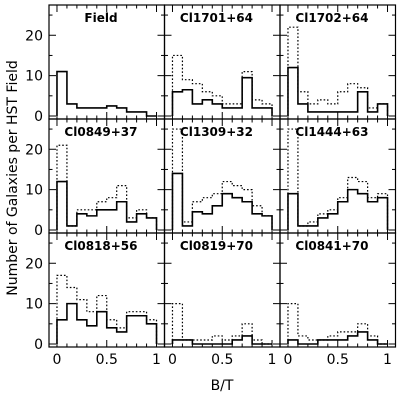 This screenshot has width=400, height=400. I want to click on panel-label: Cl0841+70, so click(331, 246).